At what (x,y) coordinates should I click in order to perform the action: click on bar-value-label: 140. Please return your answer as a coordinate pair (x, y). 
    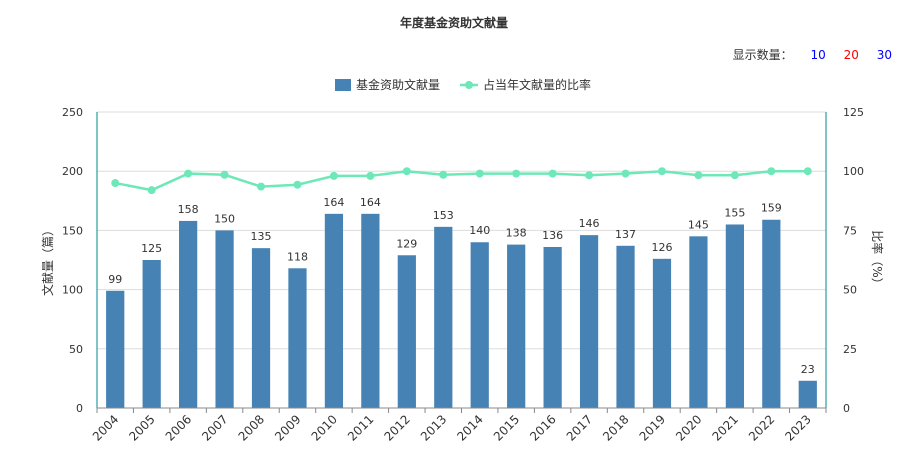
    Looking at the image, I should click on (479, 230).